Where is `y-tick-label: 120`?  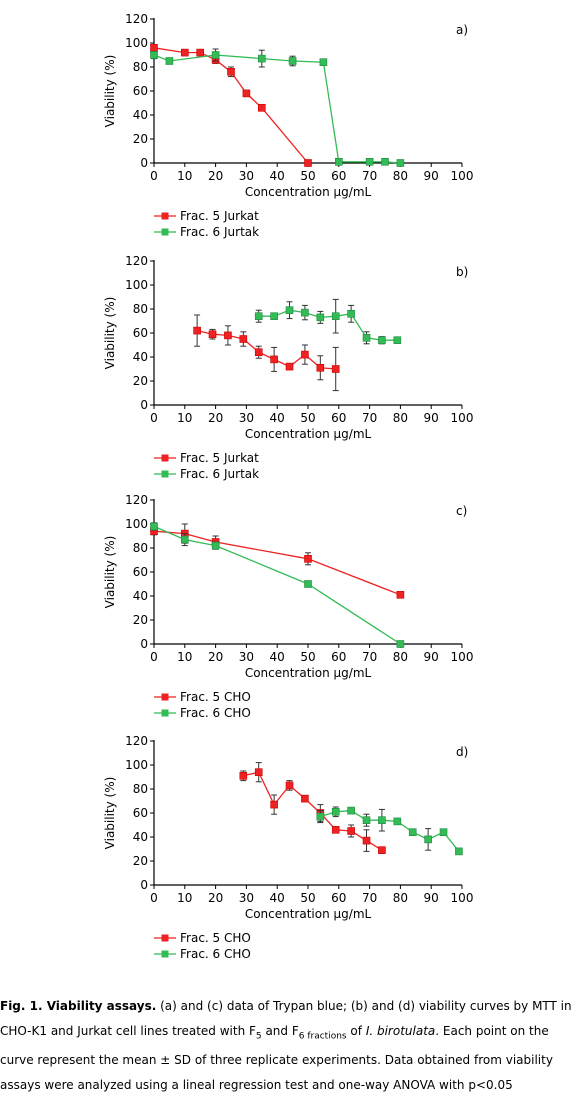
y-tick-label: 120 is located at coordinates (136, 19).